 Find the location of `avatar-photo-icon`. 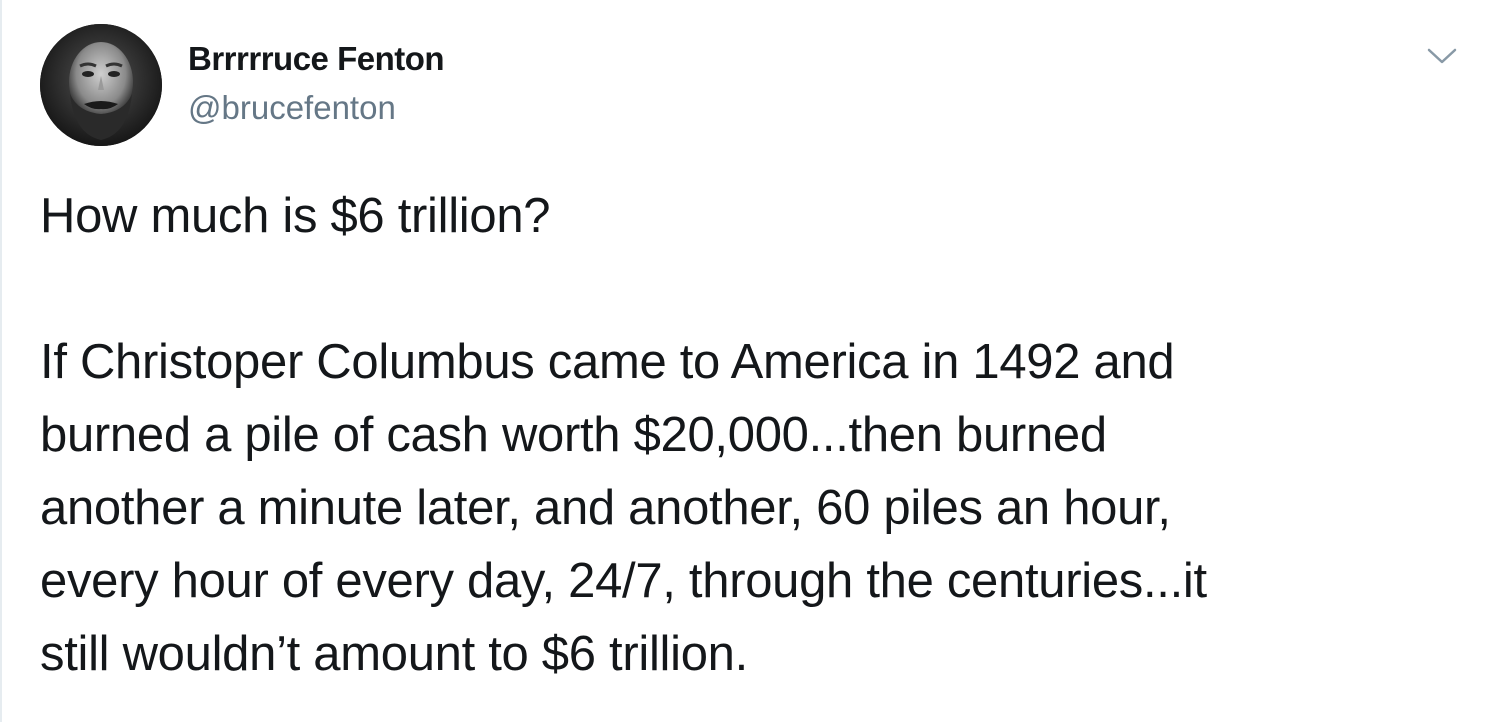

avatar-photo-icon is located at coordinates (101, 85).